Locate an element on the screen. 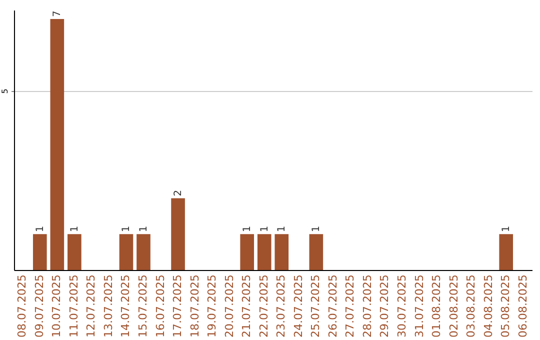  x-tick-label: 09.07.2025 is located at coordinates (39, 306).